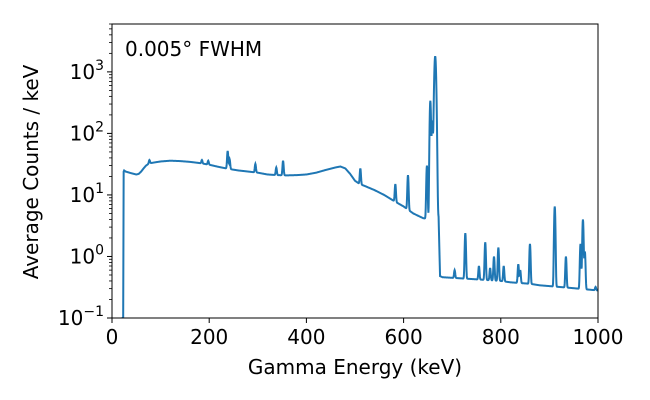 The width and height of the screenshot is (650, 400). Describe the element at coordinates (501, 337) in the screenshot. I see `x-tick-label: 800` at that location.